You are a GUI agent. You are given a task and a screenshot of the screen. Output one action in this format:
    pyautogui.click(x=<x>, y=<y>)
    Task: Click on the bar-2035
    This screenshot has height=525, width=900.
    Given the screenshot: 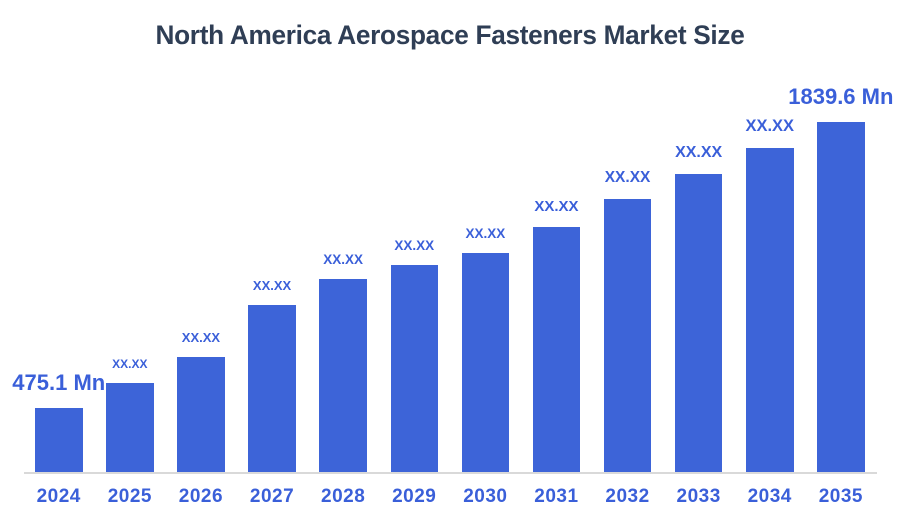 What is the action you would take?
    pyautogui.click(x=841, y=297)
    